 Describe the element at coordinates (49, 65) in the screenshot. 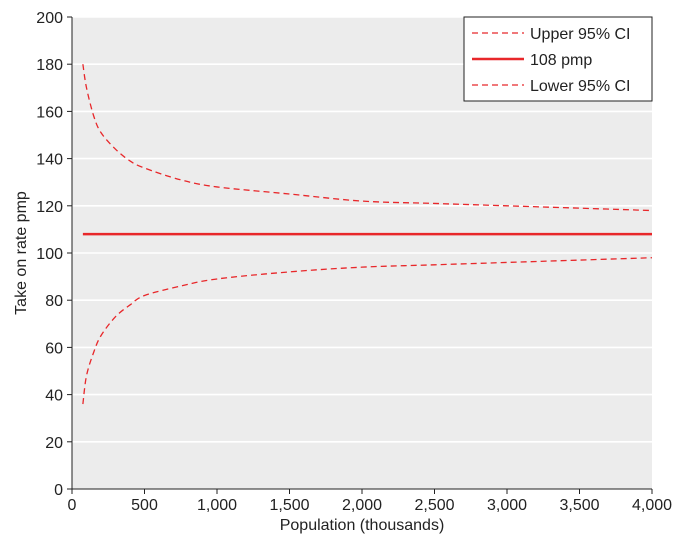

I see `y-tick-label: 180` at that location.